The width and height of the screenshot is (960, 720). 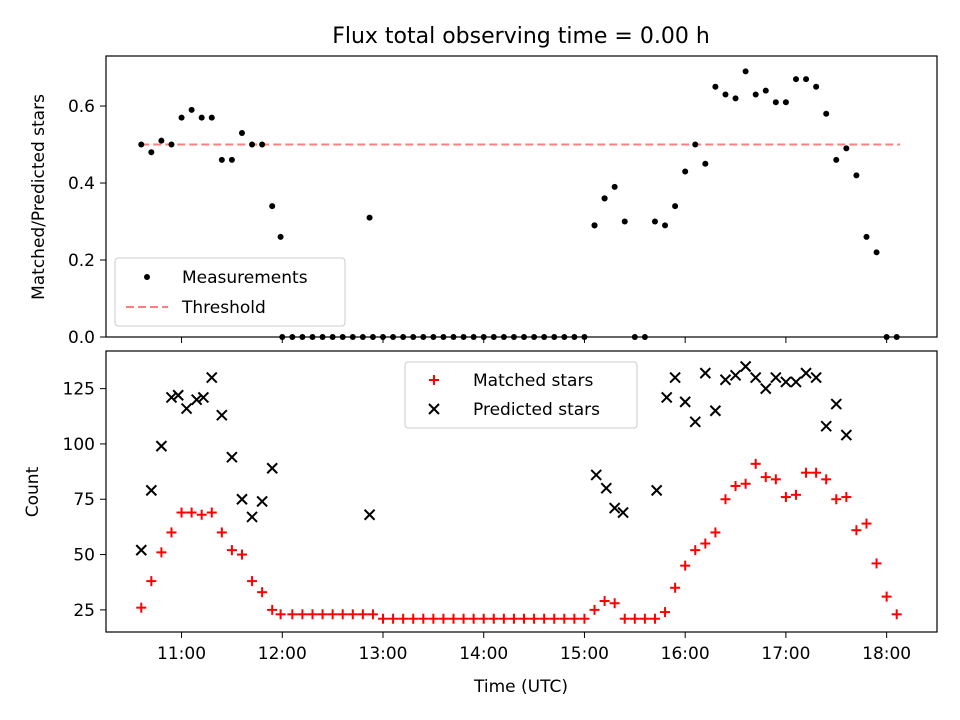 What do you see at coordinates (39, 197) in the screenshot?
I see `top-y-axis-label: Matched/Predicted stars` at bounding box center [39, 197].